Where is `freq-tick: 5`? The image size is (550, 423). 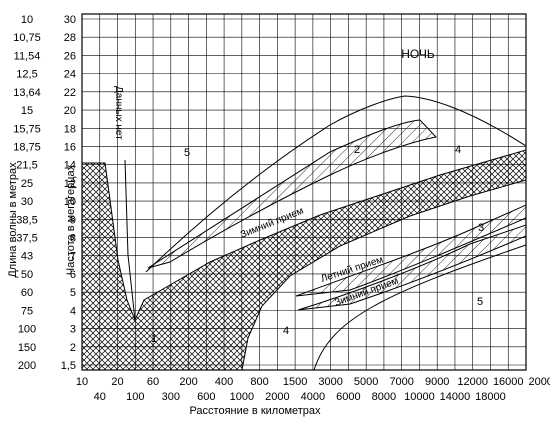 freq-tick: 5 is located at coordinates (73, 293).